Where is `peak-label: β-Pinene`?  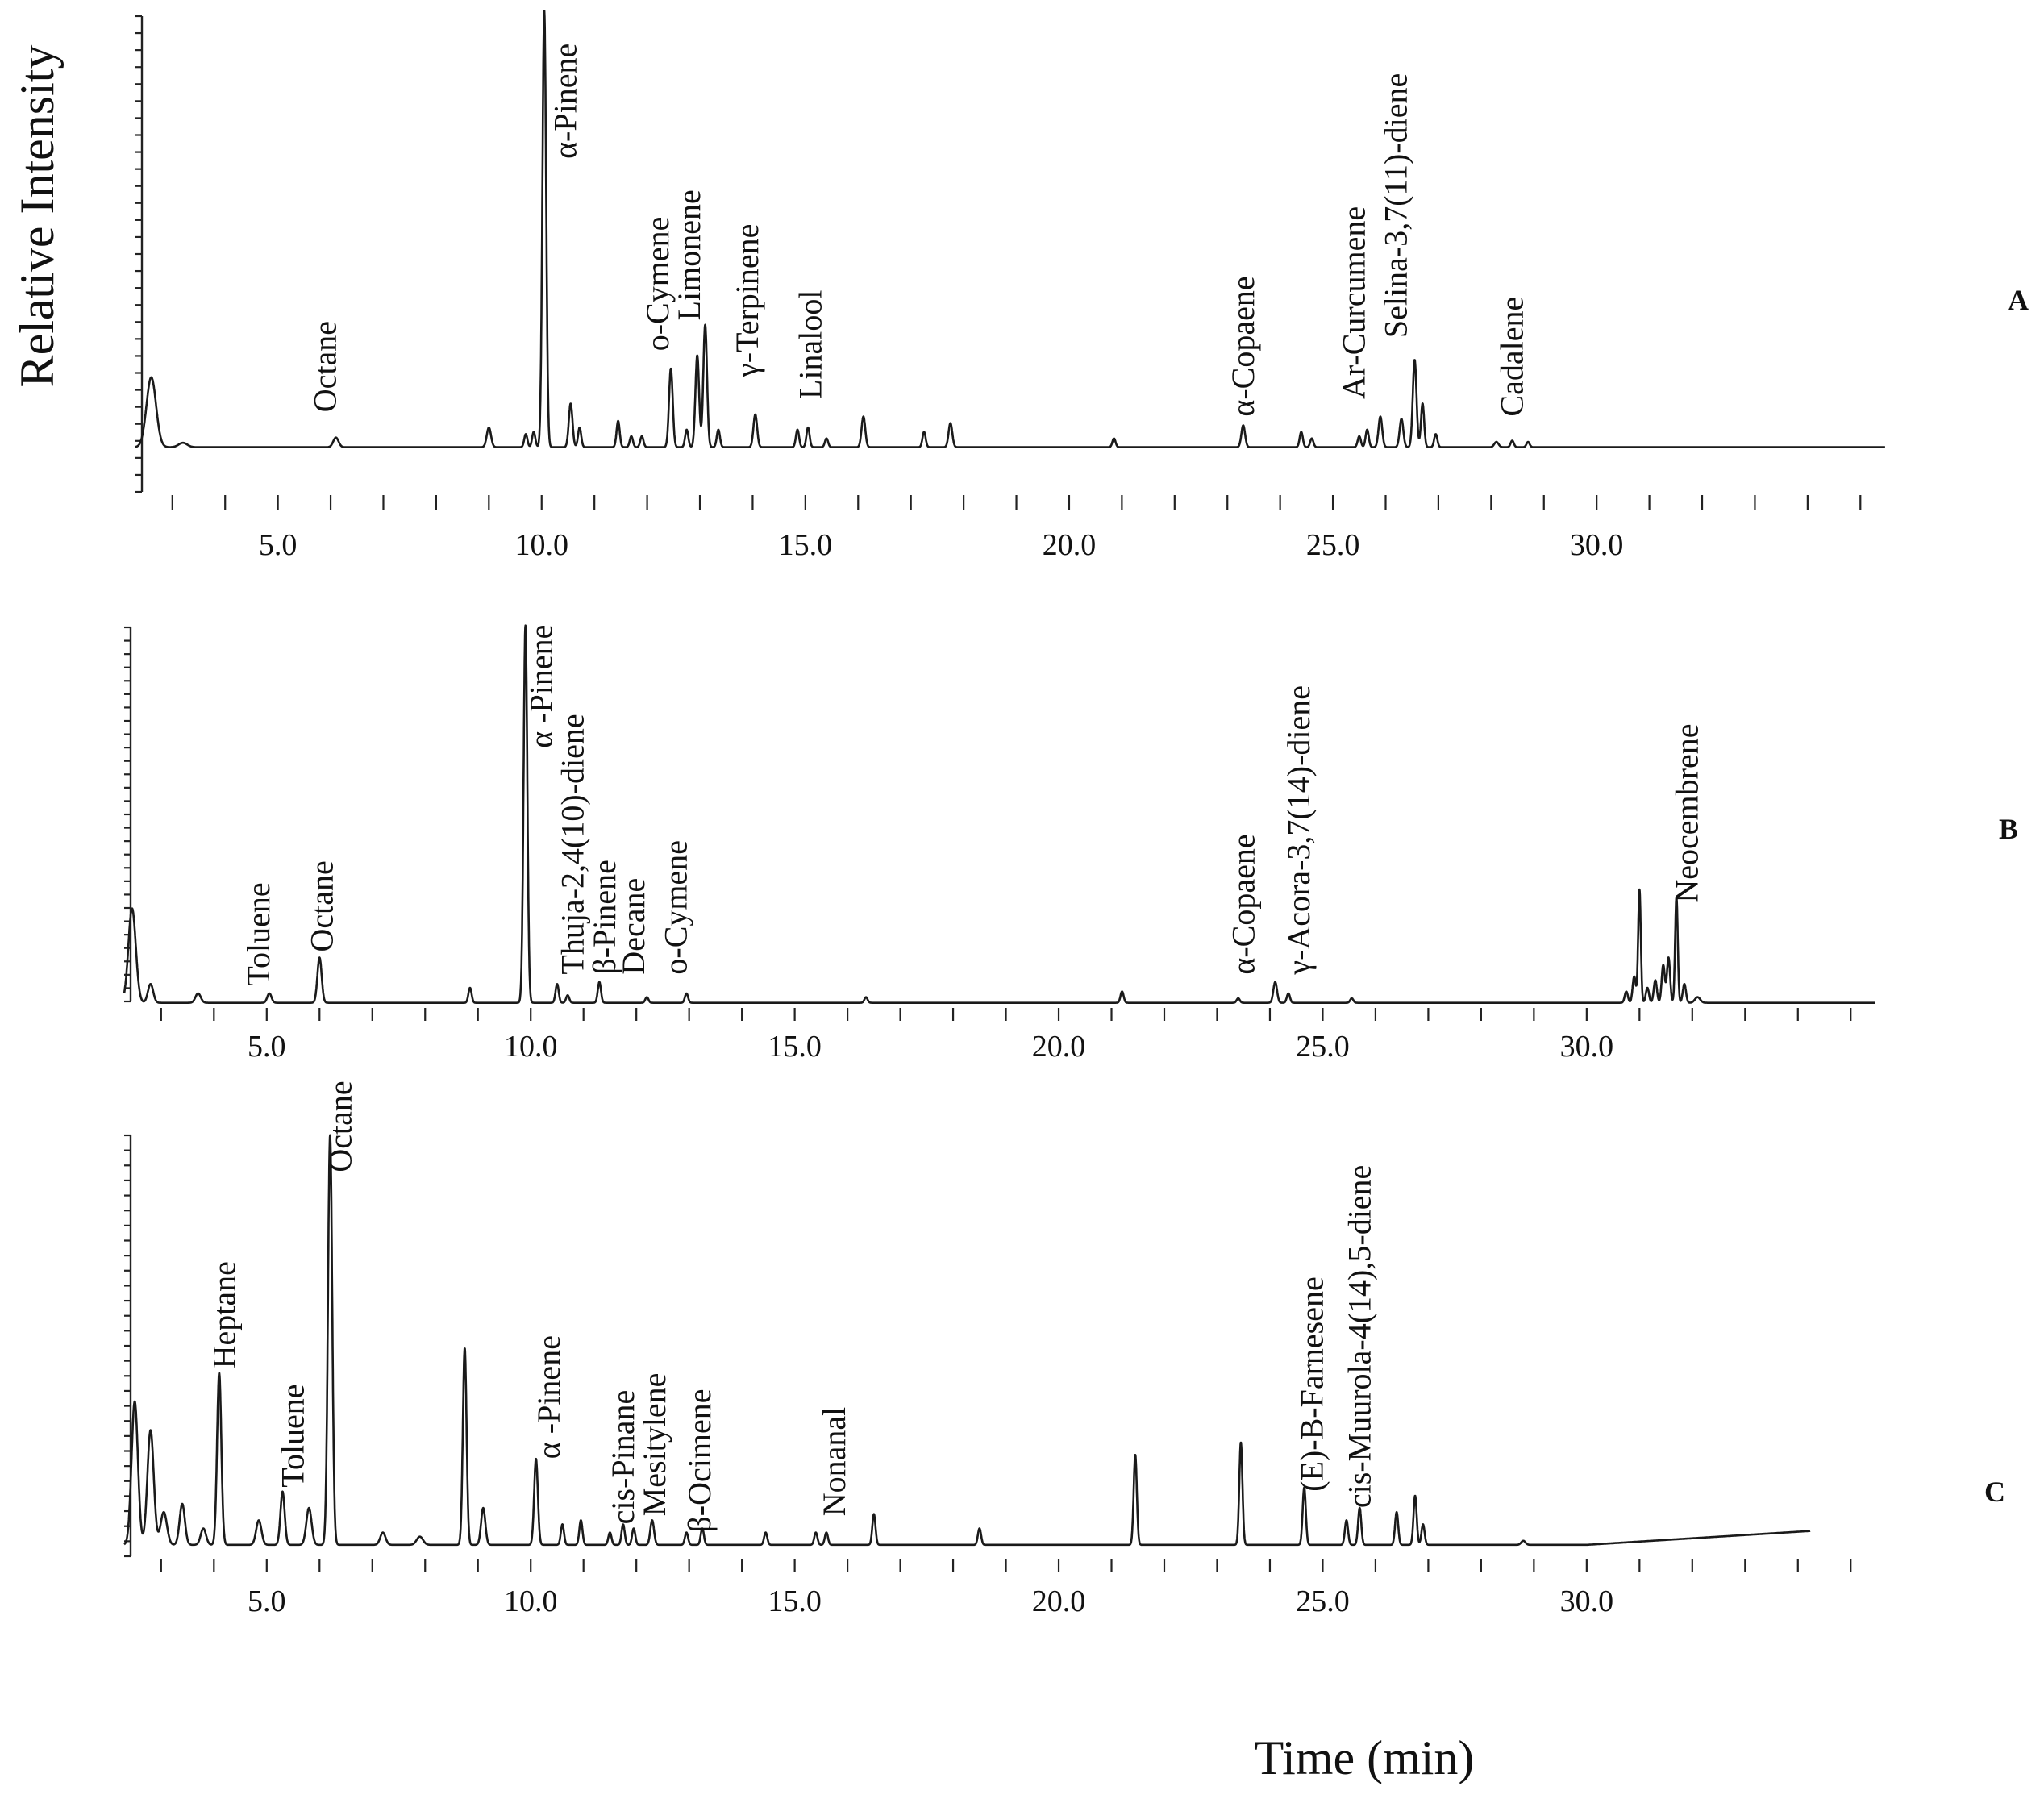
peak-label: β-Pinene is located at coordinates (604, 917).